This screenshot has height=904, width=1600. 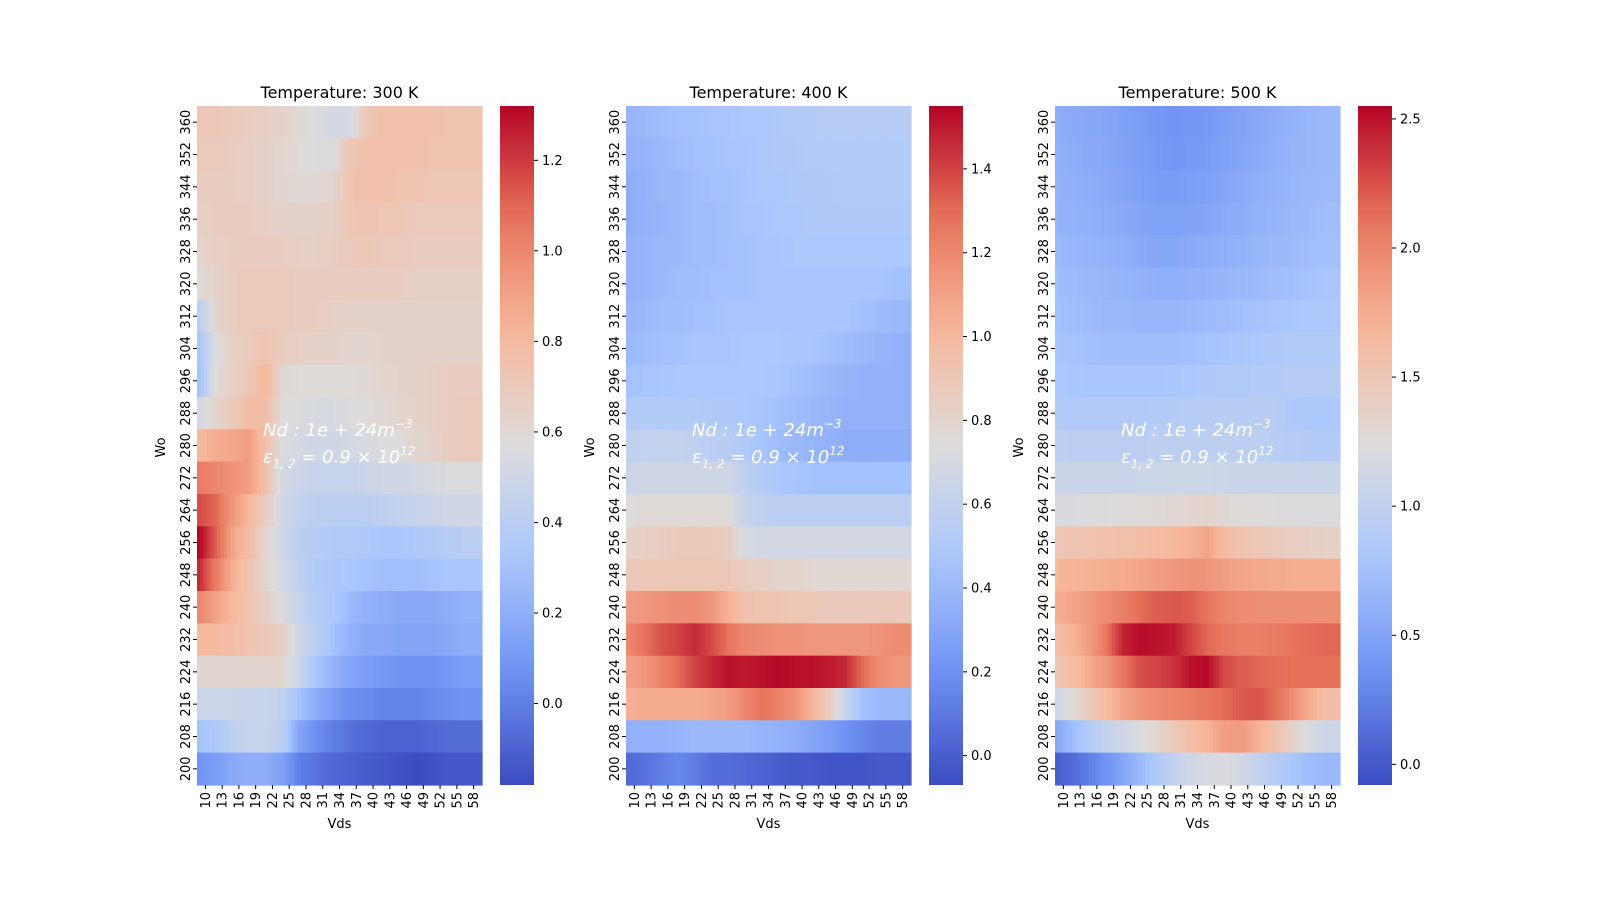 I want to click on y-tick-label: 344, so click(x=186, y=186).